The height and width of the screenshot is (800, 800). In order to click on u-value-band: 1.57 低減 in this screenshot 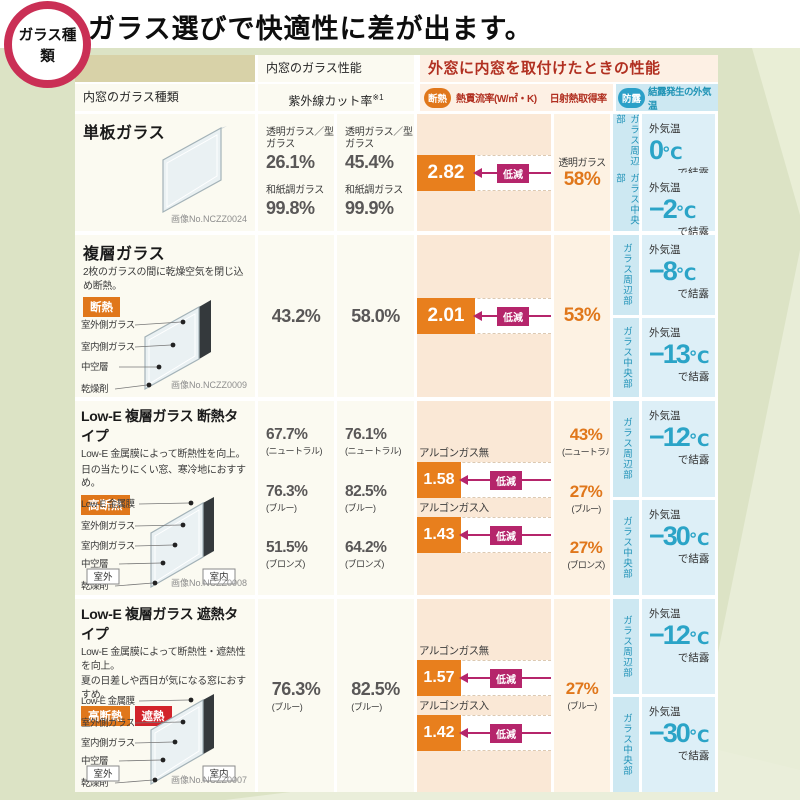, I will do `click(484, 677)`.